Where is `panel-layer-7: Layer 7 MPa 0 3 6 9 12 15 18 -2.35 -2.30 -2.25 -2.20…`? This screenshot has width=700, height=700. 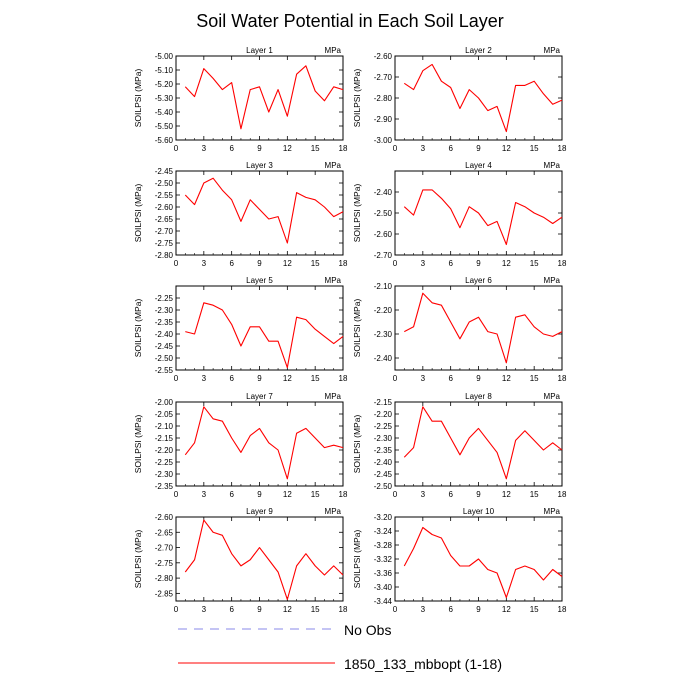 panel-layer-7: Layer 7 MPa 0 3 6 9 12 15 18 -2.35 -2.30 -2.25 -2.20… is located at coordinates (240, 445).